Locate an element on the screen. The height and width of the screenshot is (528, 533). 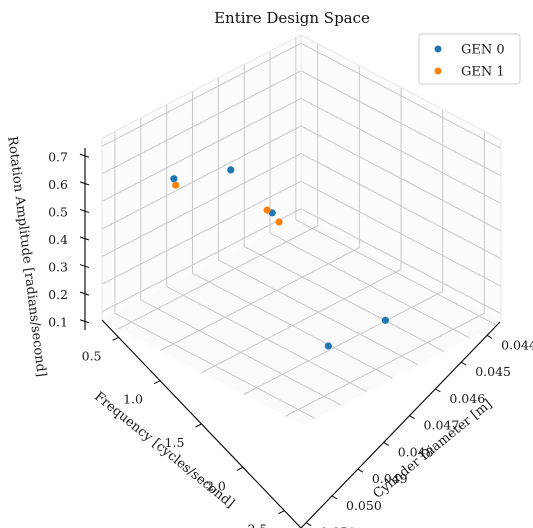
chart-title: Entire Design Space is located at coordinates (292, 18).